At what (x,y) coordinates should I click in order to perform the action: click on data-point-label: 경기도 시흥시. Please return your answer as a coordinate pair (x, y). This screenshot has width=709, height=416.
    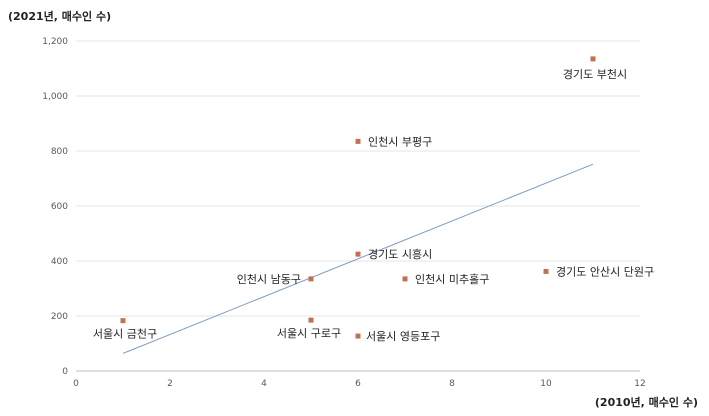
    Looking at the image, I should click on (400, 254).